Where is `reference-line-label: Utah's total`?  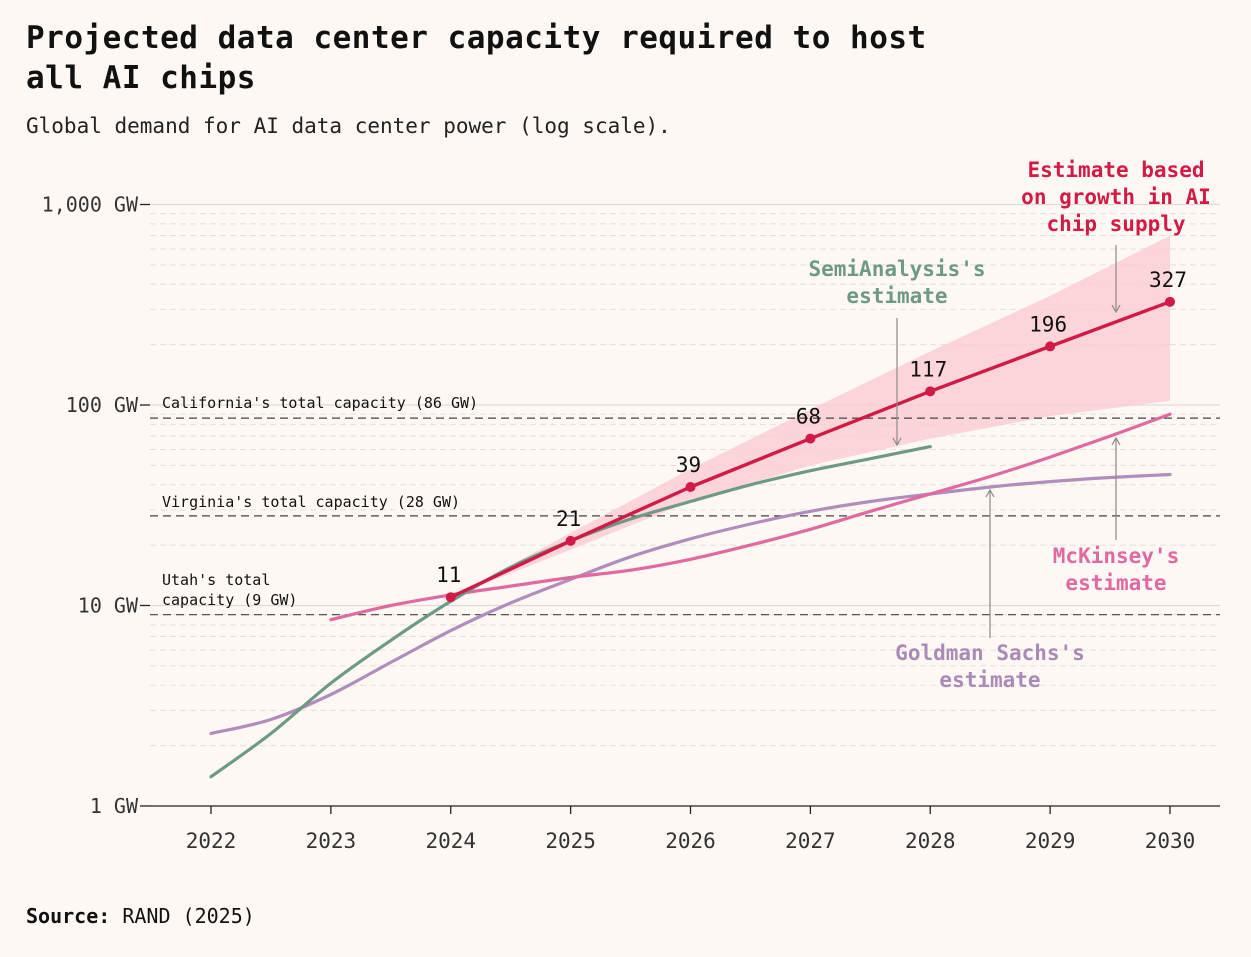 reference-line-label: Utah's total is located at coordinates (216, 580).